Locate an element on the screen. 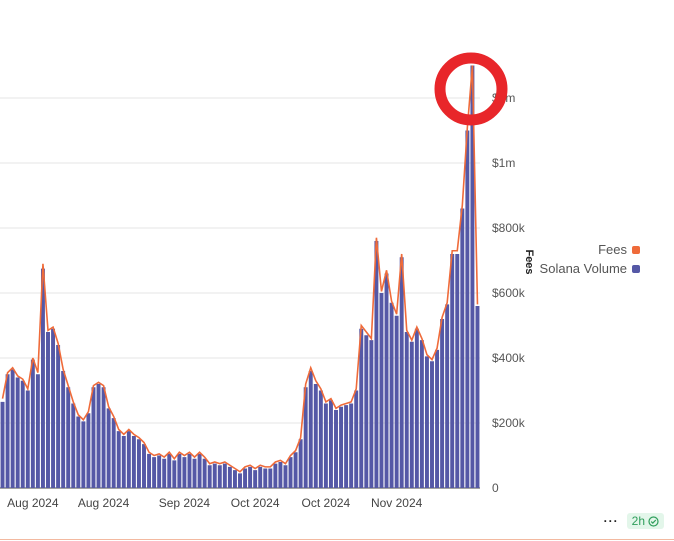 This screenshot has width=674, height=541. more-options-icon: ··· is located at coordinates (611, 521).